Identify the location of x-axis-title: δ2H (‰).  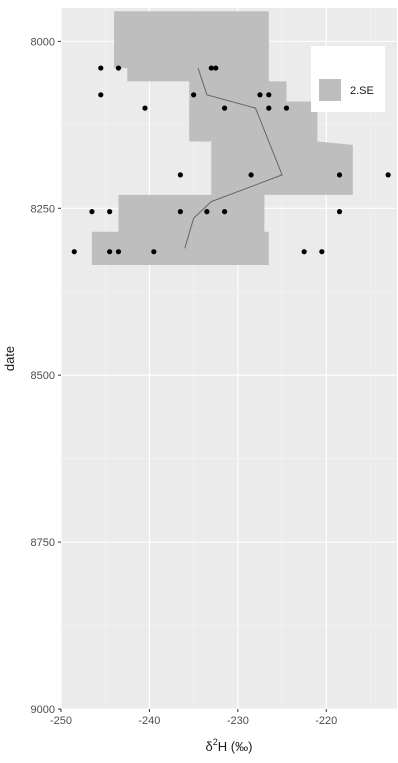
(229, 745).